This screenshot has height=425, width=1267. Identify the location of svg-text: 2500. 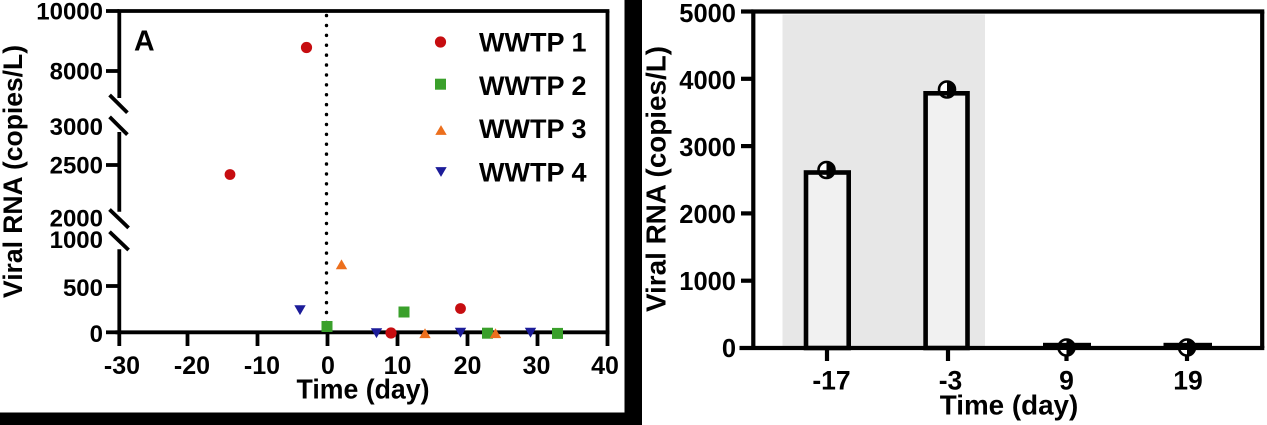
(76, 166).